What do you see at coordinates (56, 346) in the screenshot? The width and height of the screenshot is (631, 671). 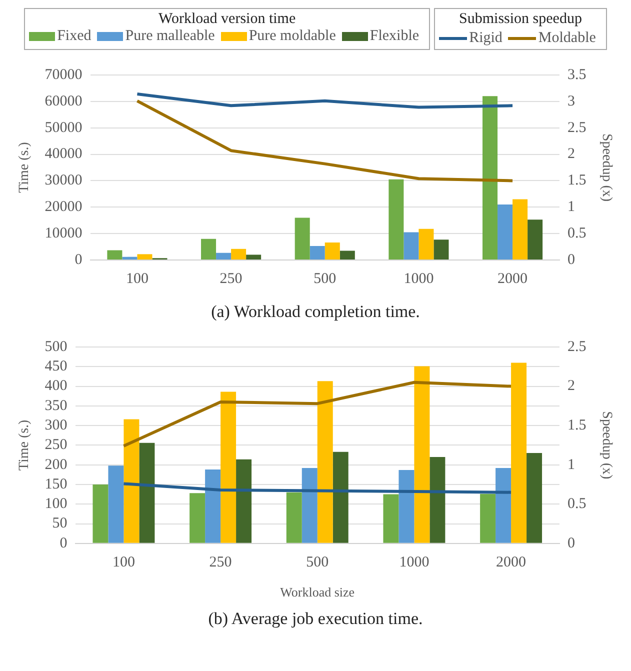 I see `y-tick-label: 500` at bounding box center [56, 346].